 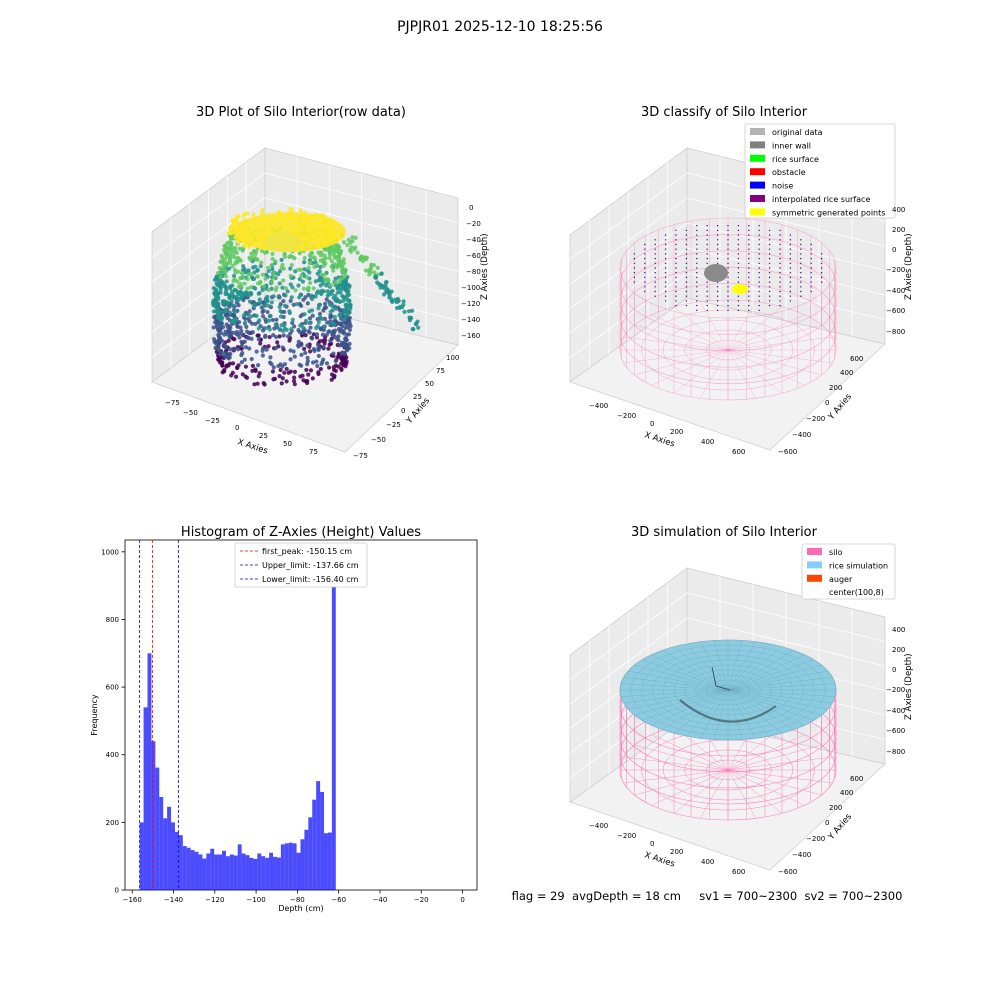 I want to click on legend-label: inner wall, so click(x=791, y=145).